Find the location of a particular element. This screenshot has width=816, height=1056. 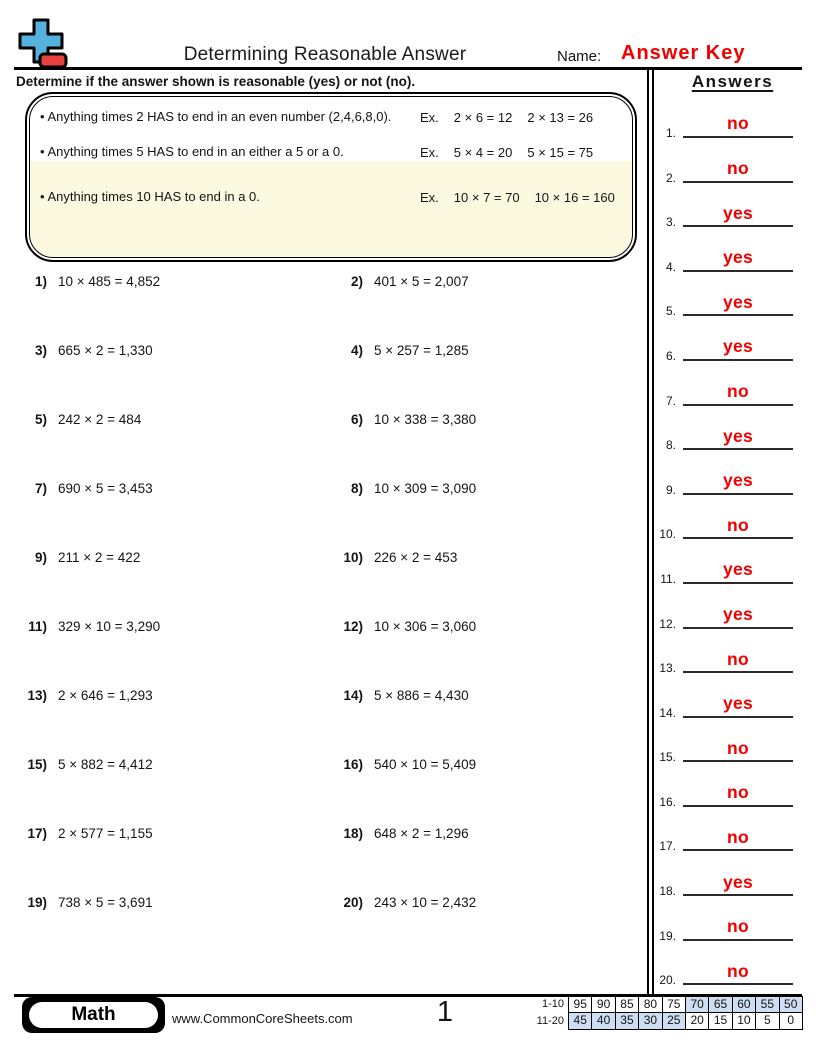

score-cells: 95 90 85 80 75 70 65 60 55 50 is located at coordinates (685, 1004).